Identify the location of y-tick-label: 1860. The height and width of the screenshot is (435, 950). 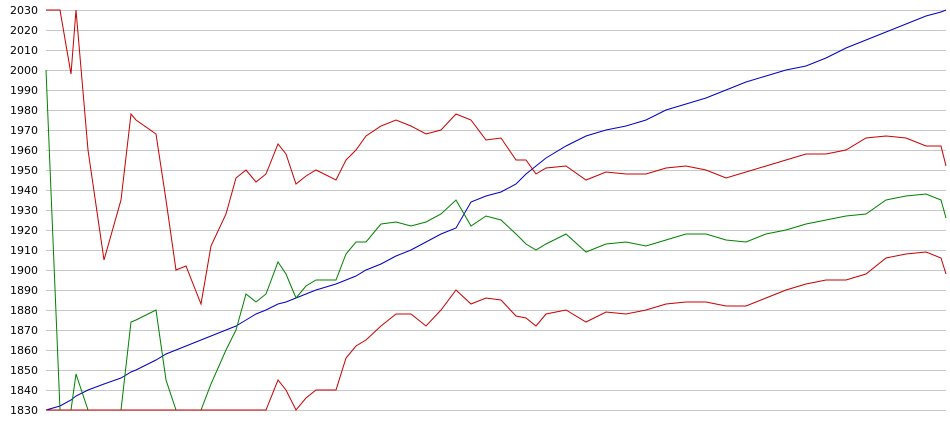
(24, 350).